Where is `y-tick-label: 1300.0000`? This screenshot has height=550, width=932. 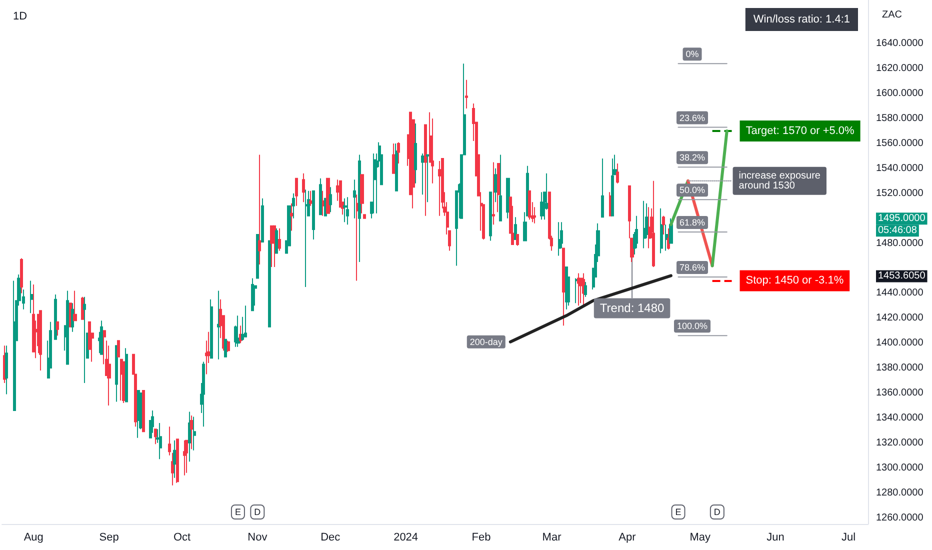
y-tick-label: 1300.0000 is located at coordinates (900, 468).